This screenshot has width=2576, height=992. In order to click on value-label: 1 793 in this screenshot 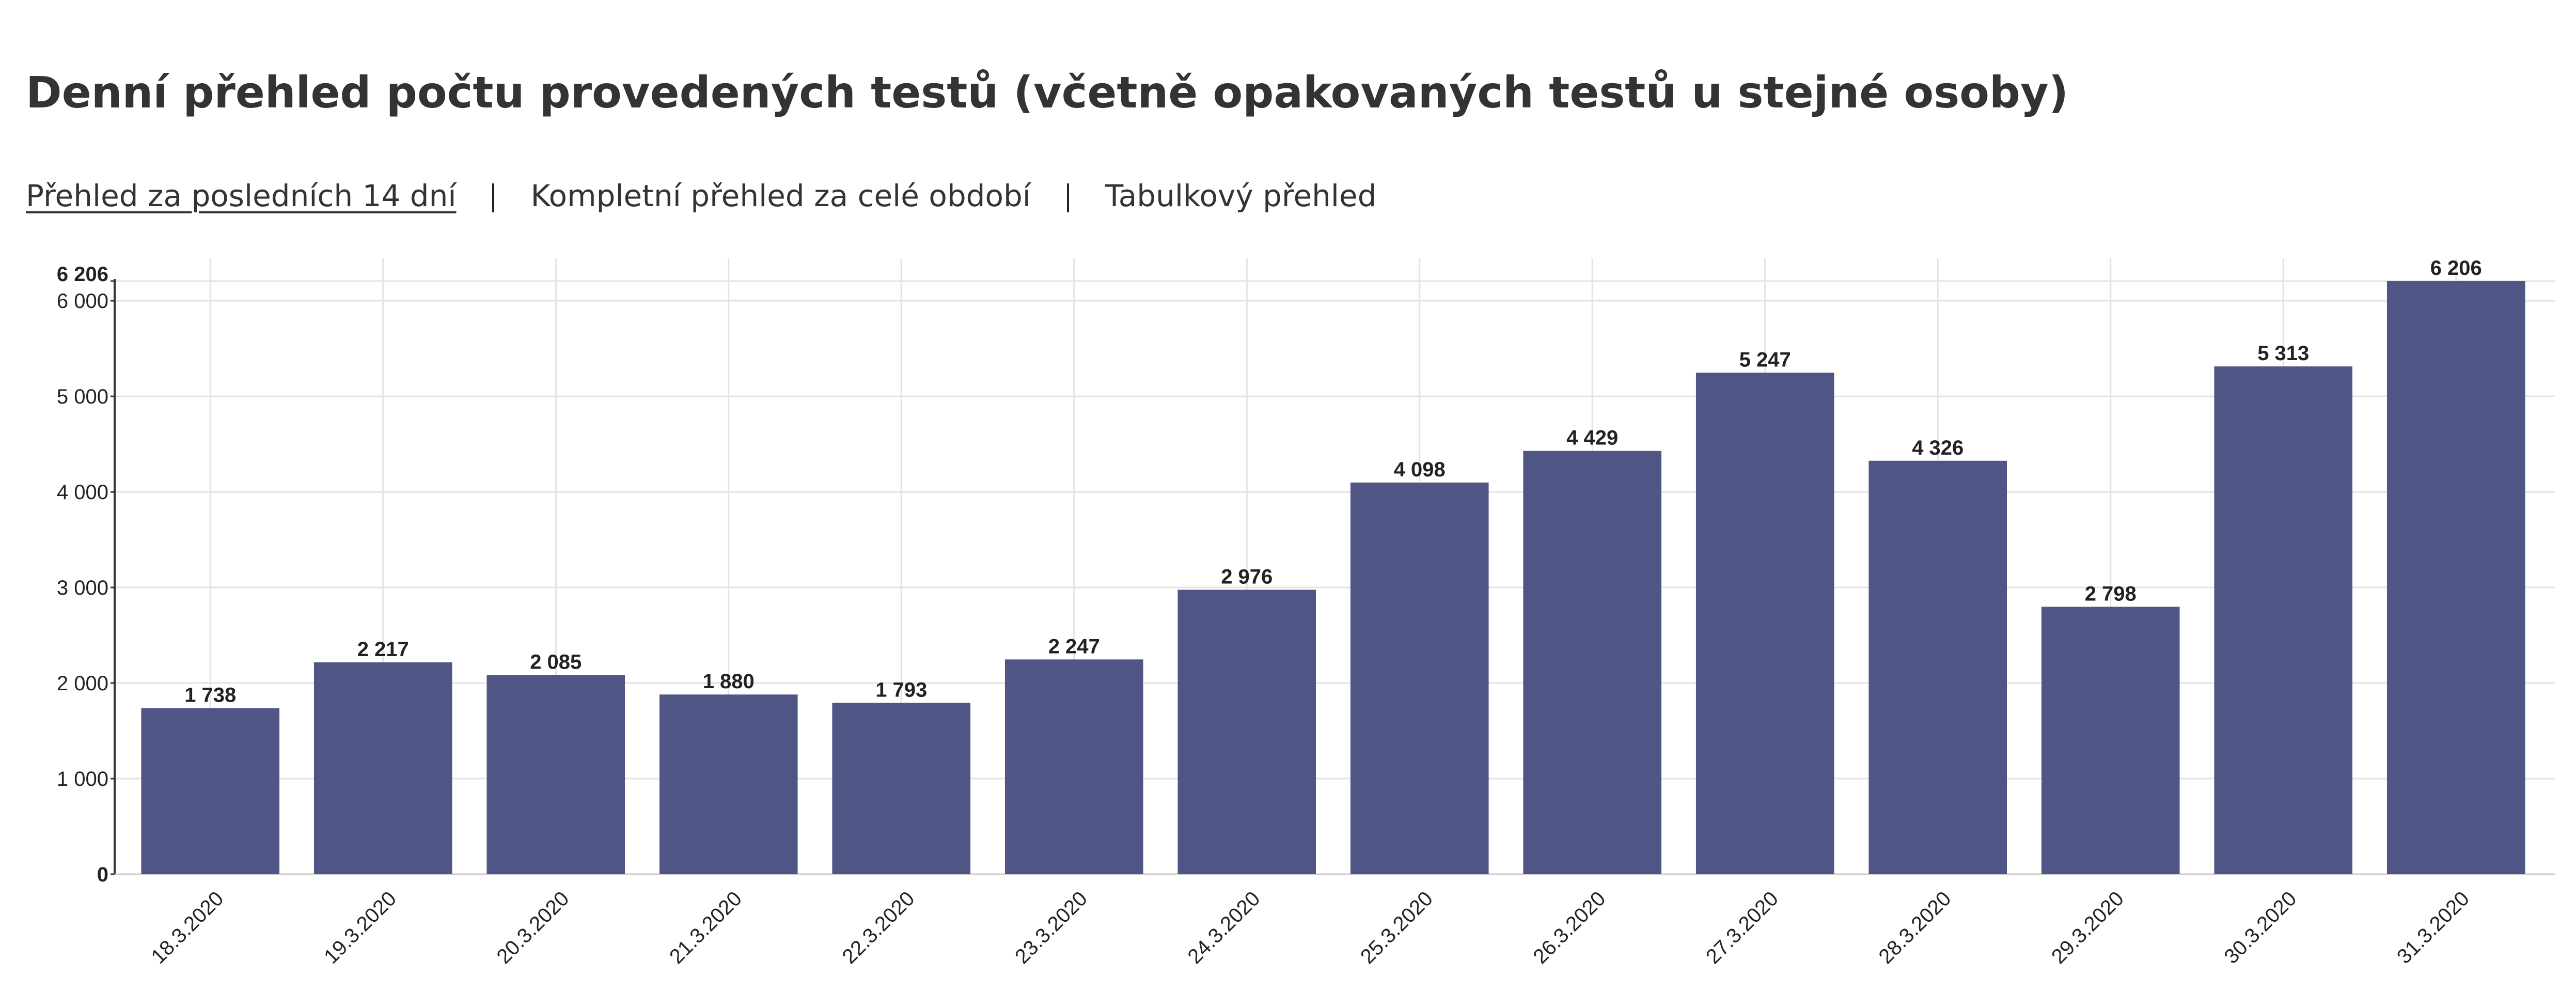, I will do `click(901, 690)`.